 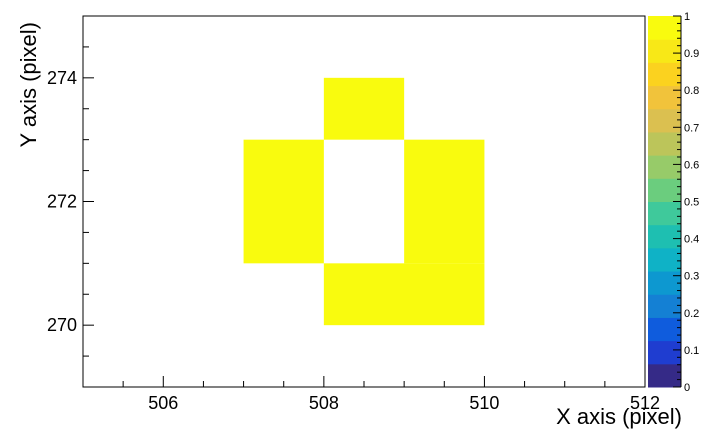 I want to click on y-tick-label: 272, so click(x=62, y=202).